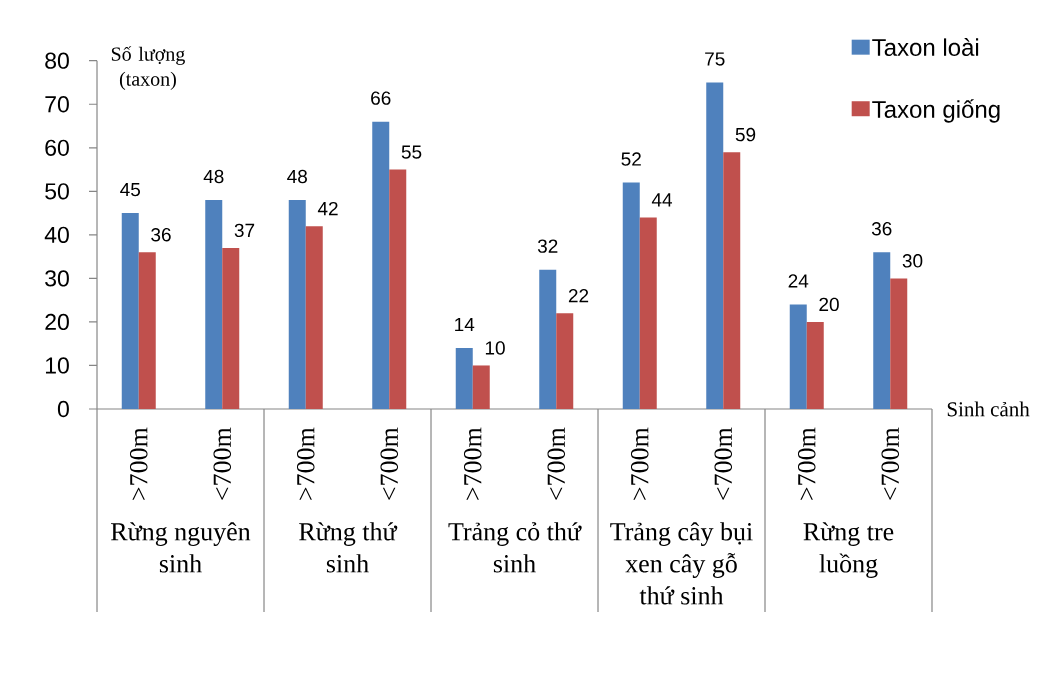 The image size is (1046, 673). I want to click on data-label: 42, so click(327, 208).